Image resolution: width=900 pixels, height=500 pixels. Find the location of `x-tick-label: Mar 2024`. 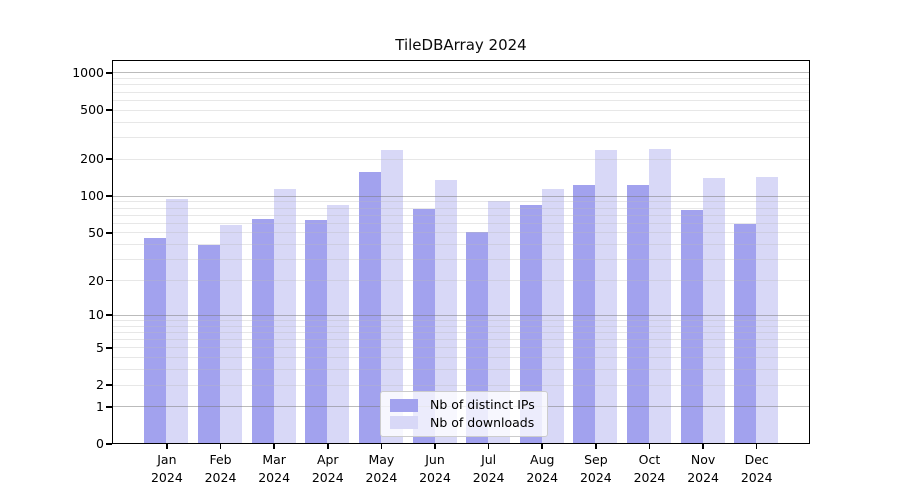

x-tick-label: Mar 2024 is located at coordinates (274, 468).